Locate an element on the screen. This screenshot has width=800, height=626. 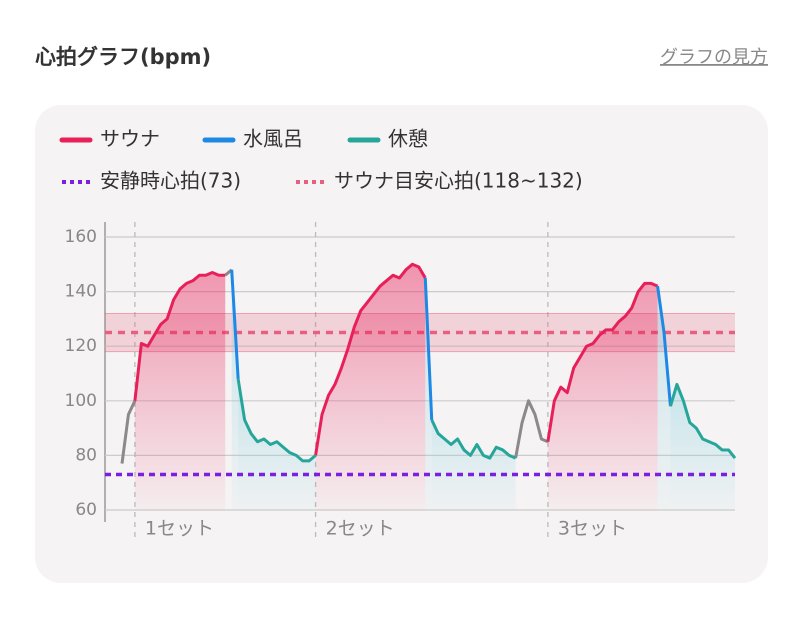
legend-label: サウナ目安心拍(118~132) is located at coordinates (458, 181).